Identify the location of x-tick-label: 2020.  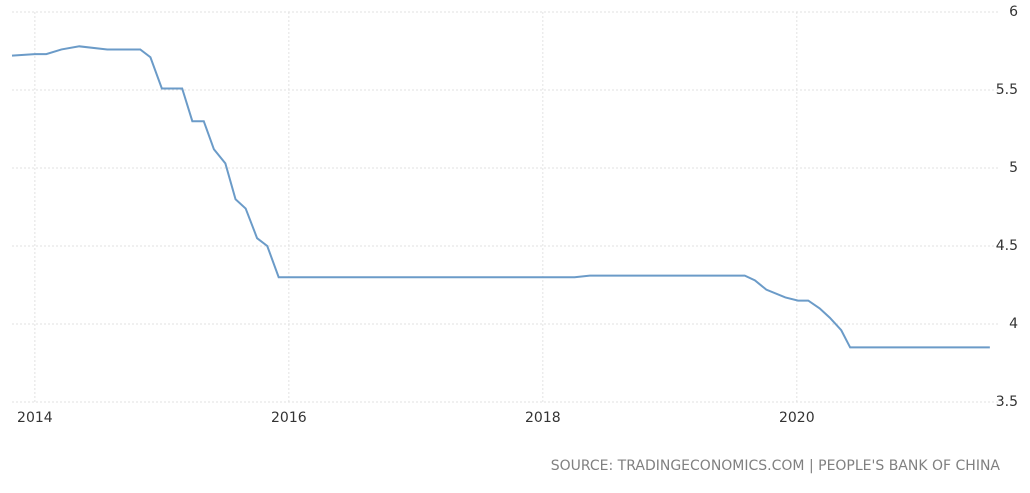
(797, 418).